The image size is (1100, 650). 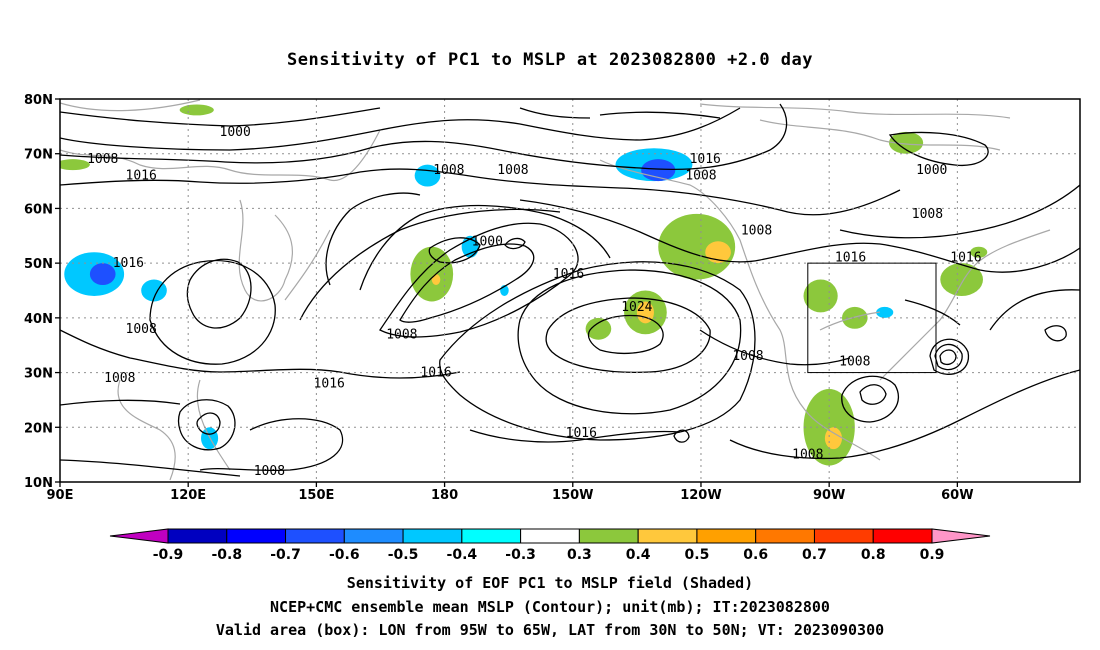 What do you see at coordinates (520, 555) in the screenshot?
I see `colorbar-label: -0.3` at bounding box center [520, 555].